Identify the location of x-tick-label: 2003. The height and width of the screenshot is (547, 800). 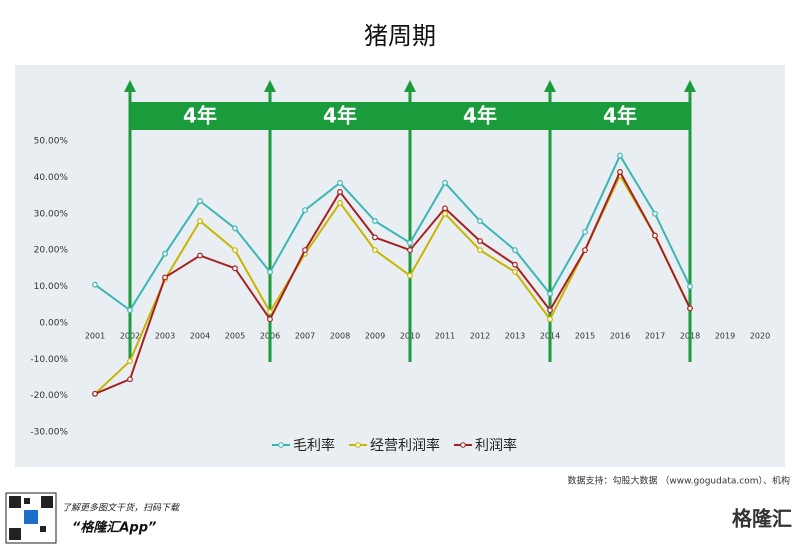
(165, 336).